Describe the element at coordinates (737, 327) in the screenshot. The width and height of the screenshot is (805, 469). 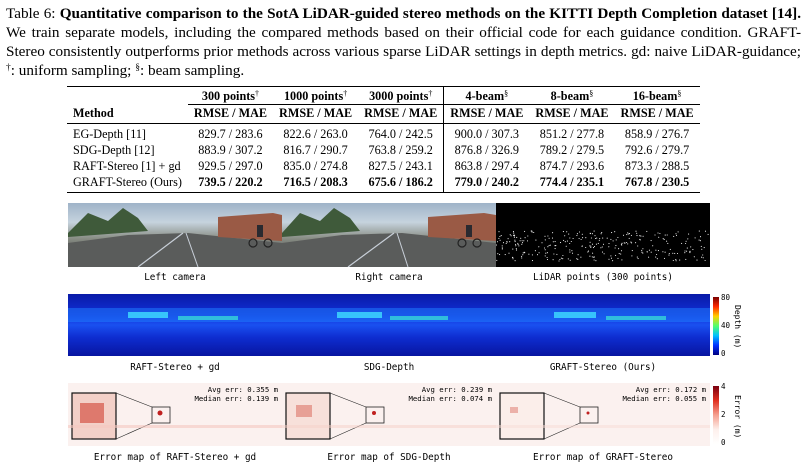
I see `depth-colorbar-title: Depth (m)` at that location.